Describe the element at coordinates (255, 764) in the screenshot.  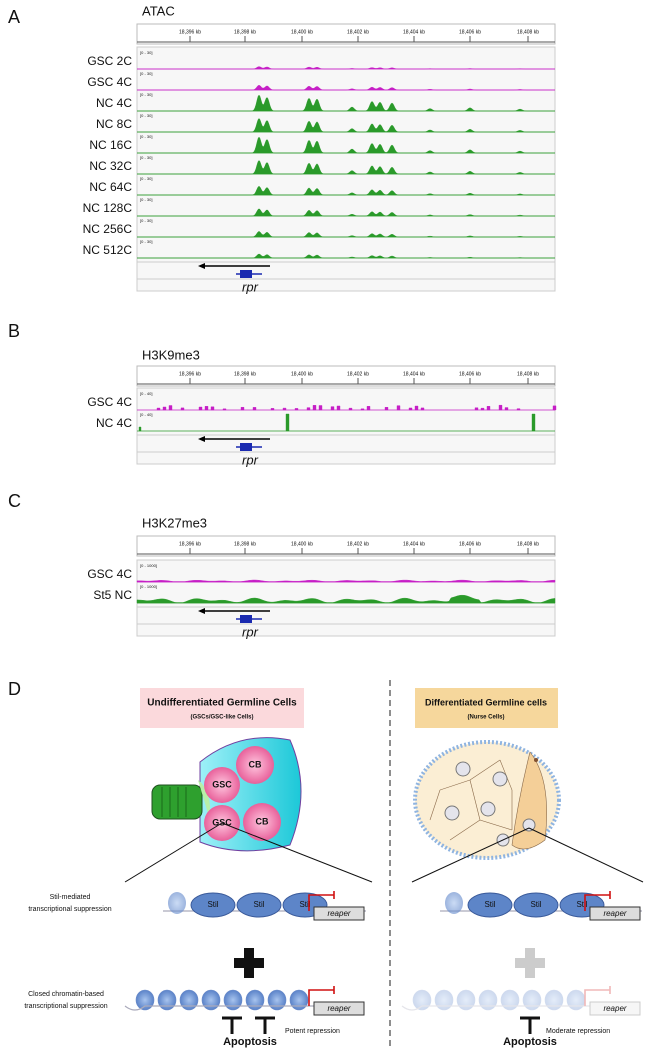
I see `cell-label: CB` at that location.